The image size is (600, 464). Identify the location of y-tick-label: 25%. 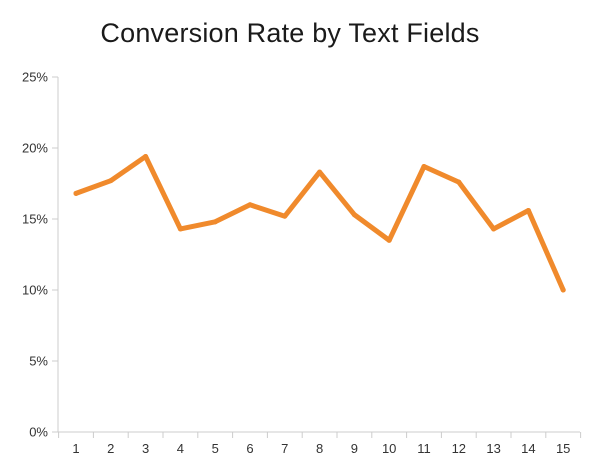
(35, 77).